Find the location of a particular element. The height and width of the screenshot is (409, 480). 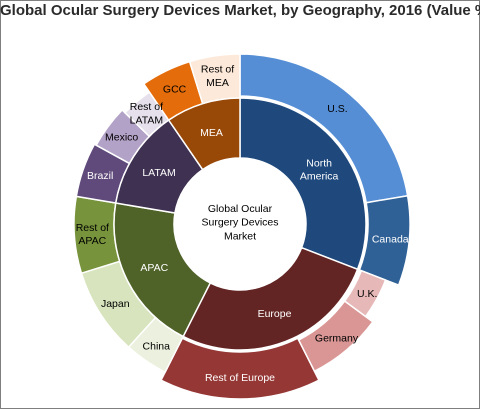

inner-label-north-america: North America is located at coordinates (319, 170).